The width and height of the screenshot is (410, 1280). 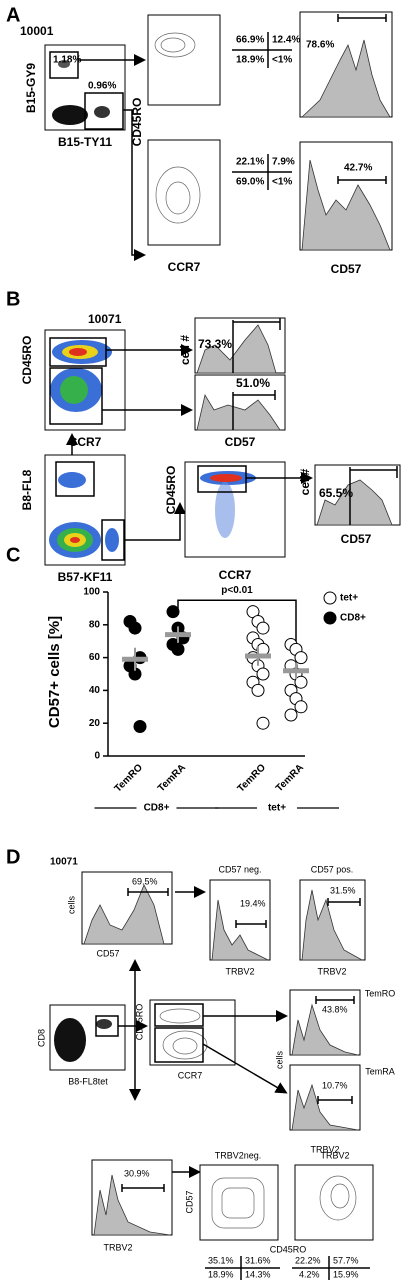 I want to click on population-label: TemRA, so click(x=380, y=1071).